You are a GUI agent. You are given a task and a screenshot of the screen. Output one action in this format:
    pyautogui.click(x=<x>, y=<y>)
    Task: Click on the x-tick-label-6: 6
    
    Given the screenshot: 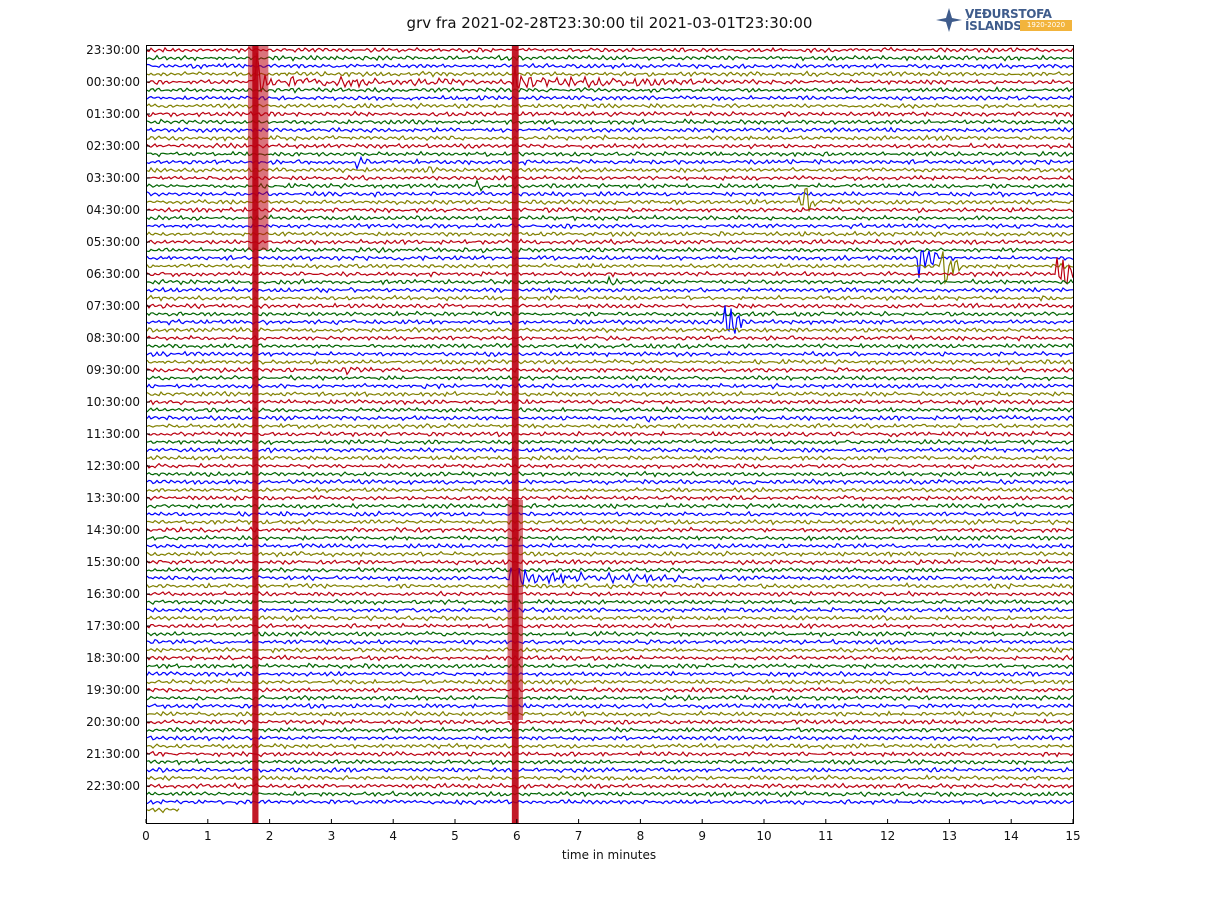 What is the action you would take?
    pyautogui.click(x=517, y=836)
    